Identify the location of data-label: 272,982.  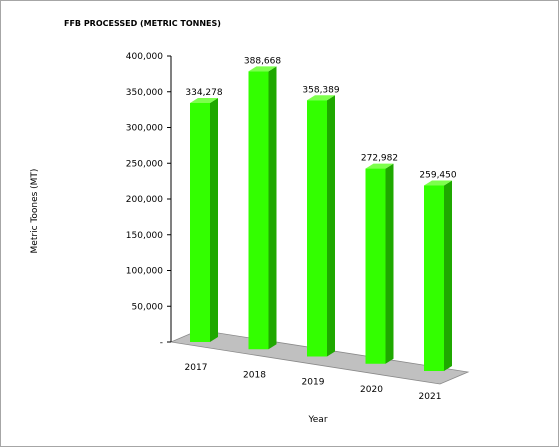
(379, 159).